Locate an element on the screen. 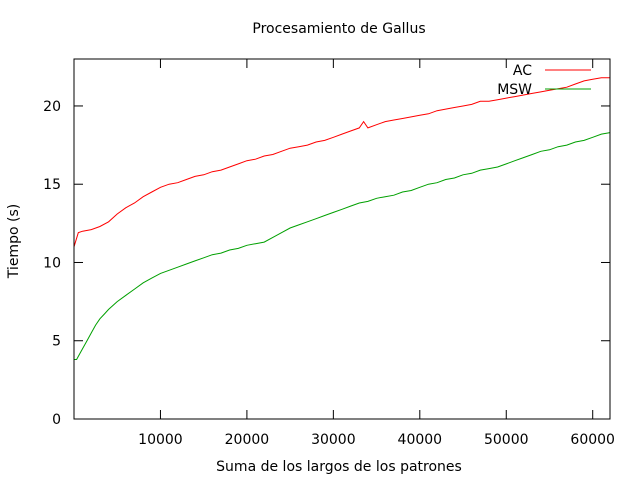 This screenshot has width=640, height=480. y-tick-label: 10 is located at coordinates (52, 263).